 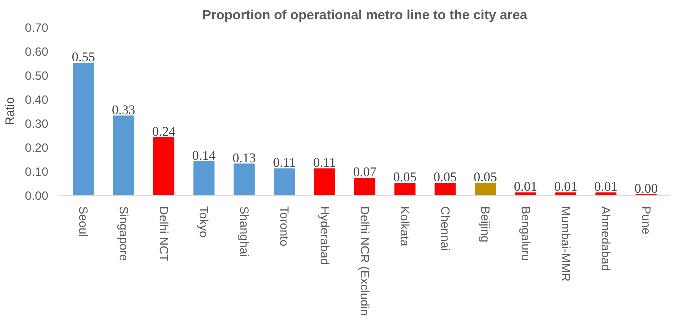 I want to click on x-tick-label: Mumbai-MMR, so click(x=565, y=244).